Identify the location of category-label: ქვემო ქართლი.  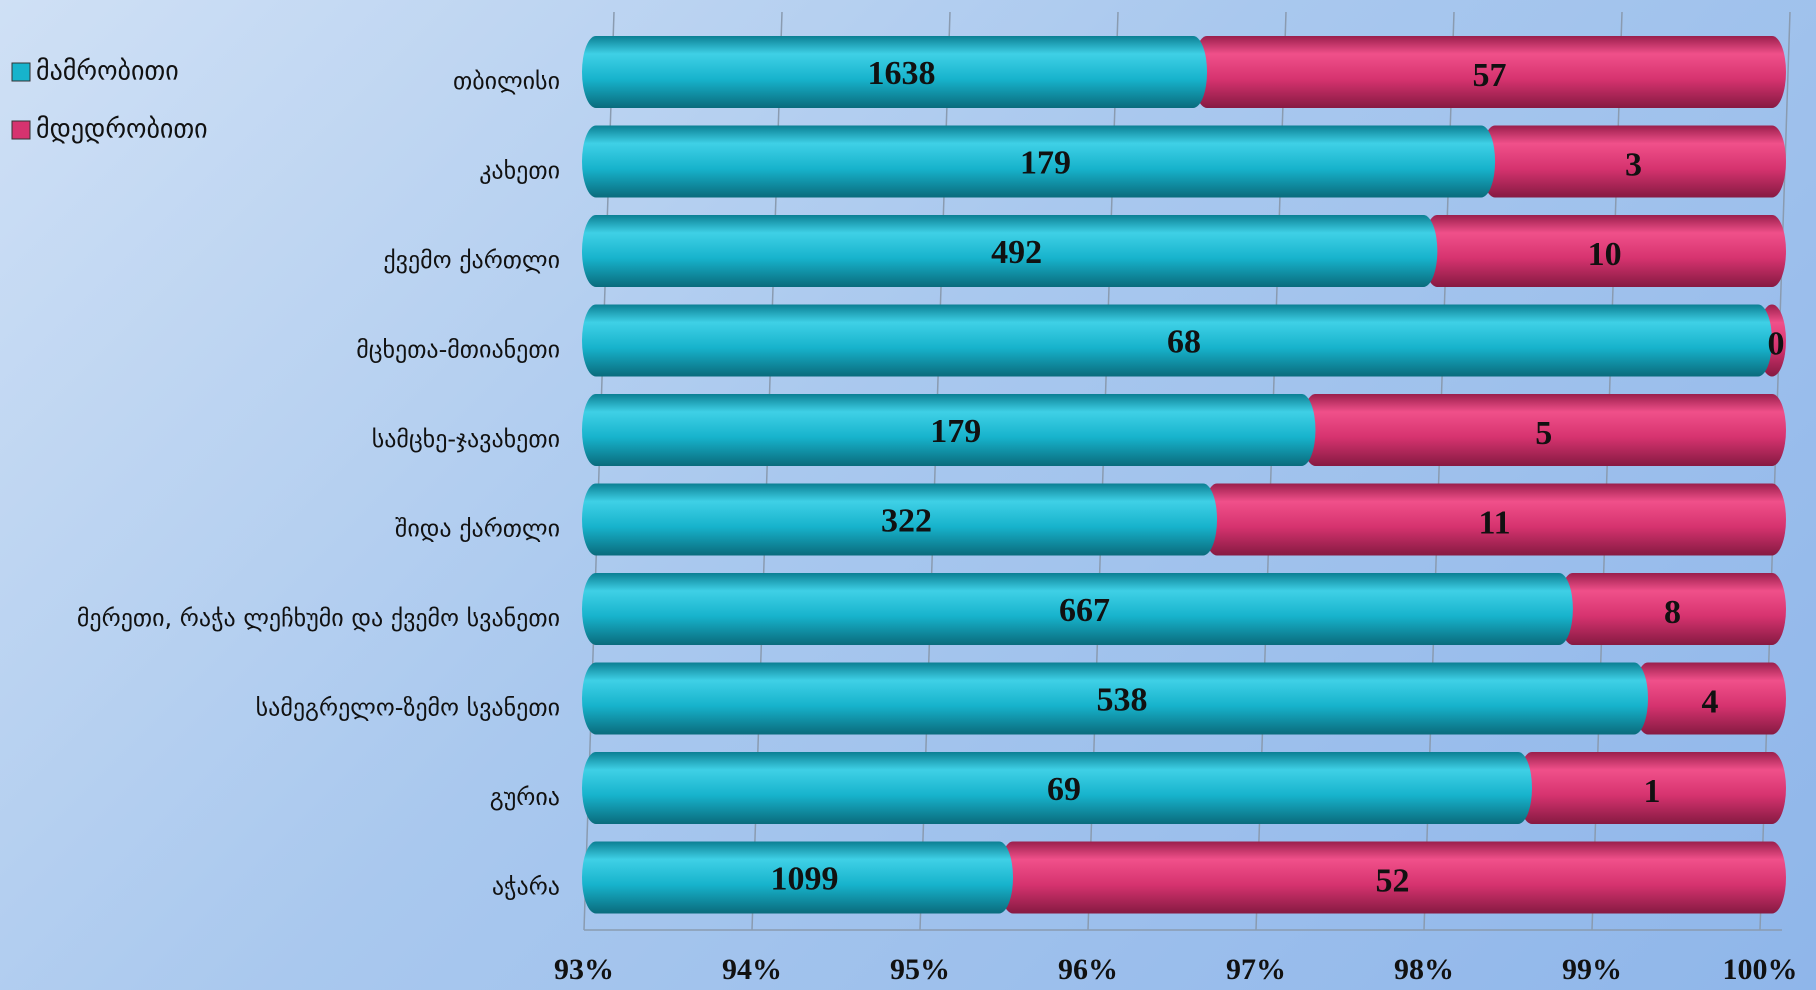
(471, 260).